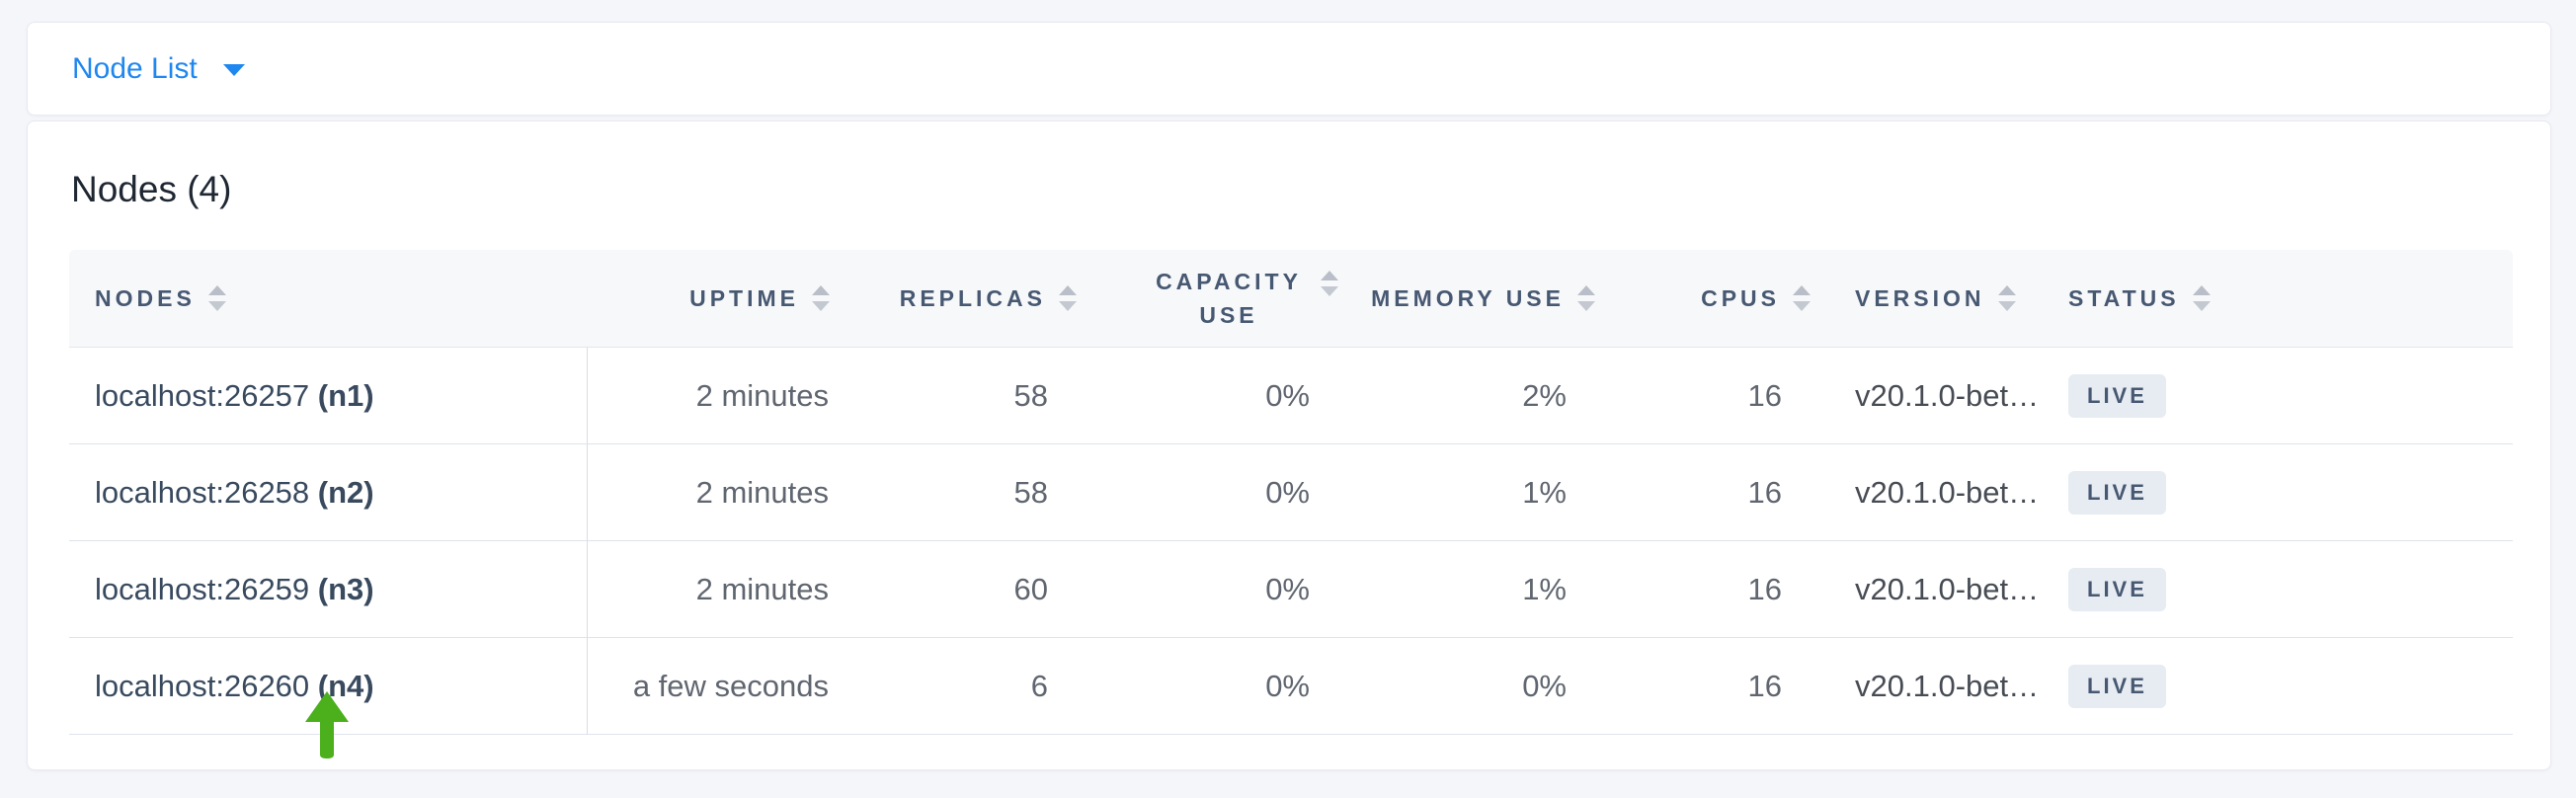 The width and height of the screenshot is (2576, 798). Describe the element at coordinates (328, 299) in the screenshot. I see `column-header-nodes: NODES` at that location.